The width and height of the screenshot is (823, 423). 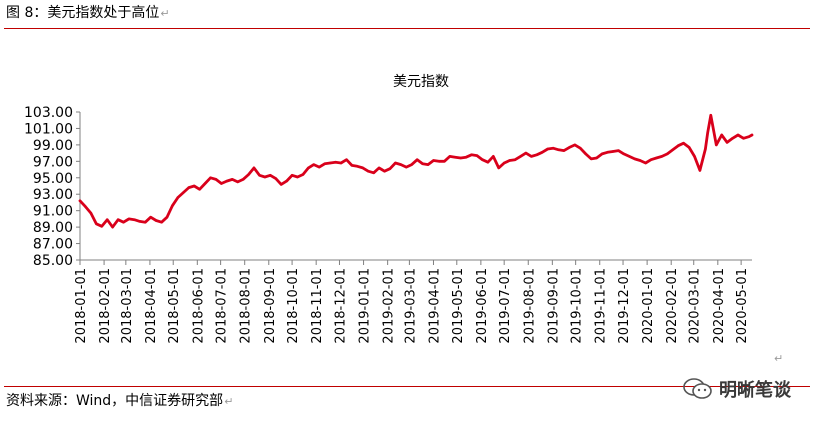 What do you see at coordinates (222, 306) in the screenshot?
I see `x-tick-label: 2018-07-01` at bounding box center [222, 306].